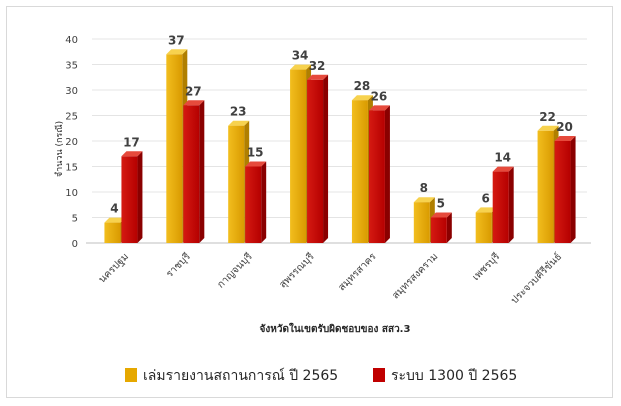 This screenshot has width=621, height=406. I want to click on data-label: 15, so click(255, 153).